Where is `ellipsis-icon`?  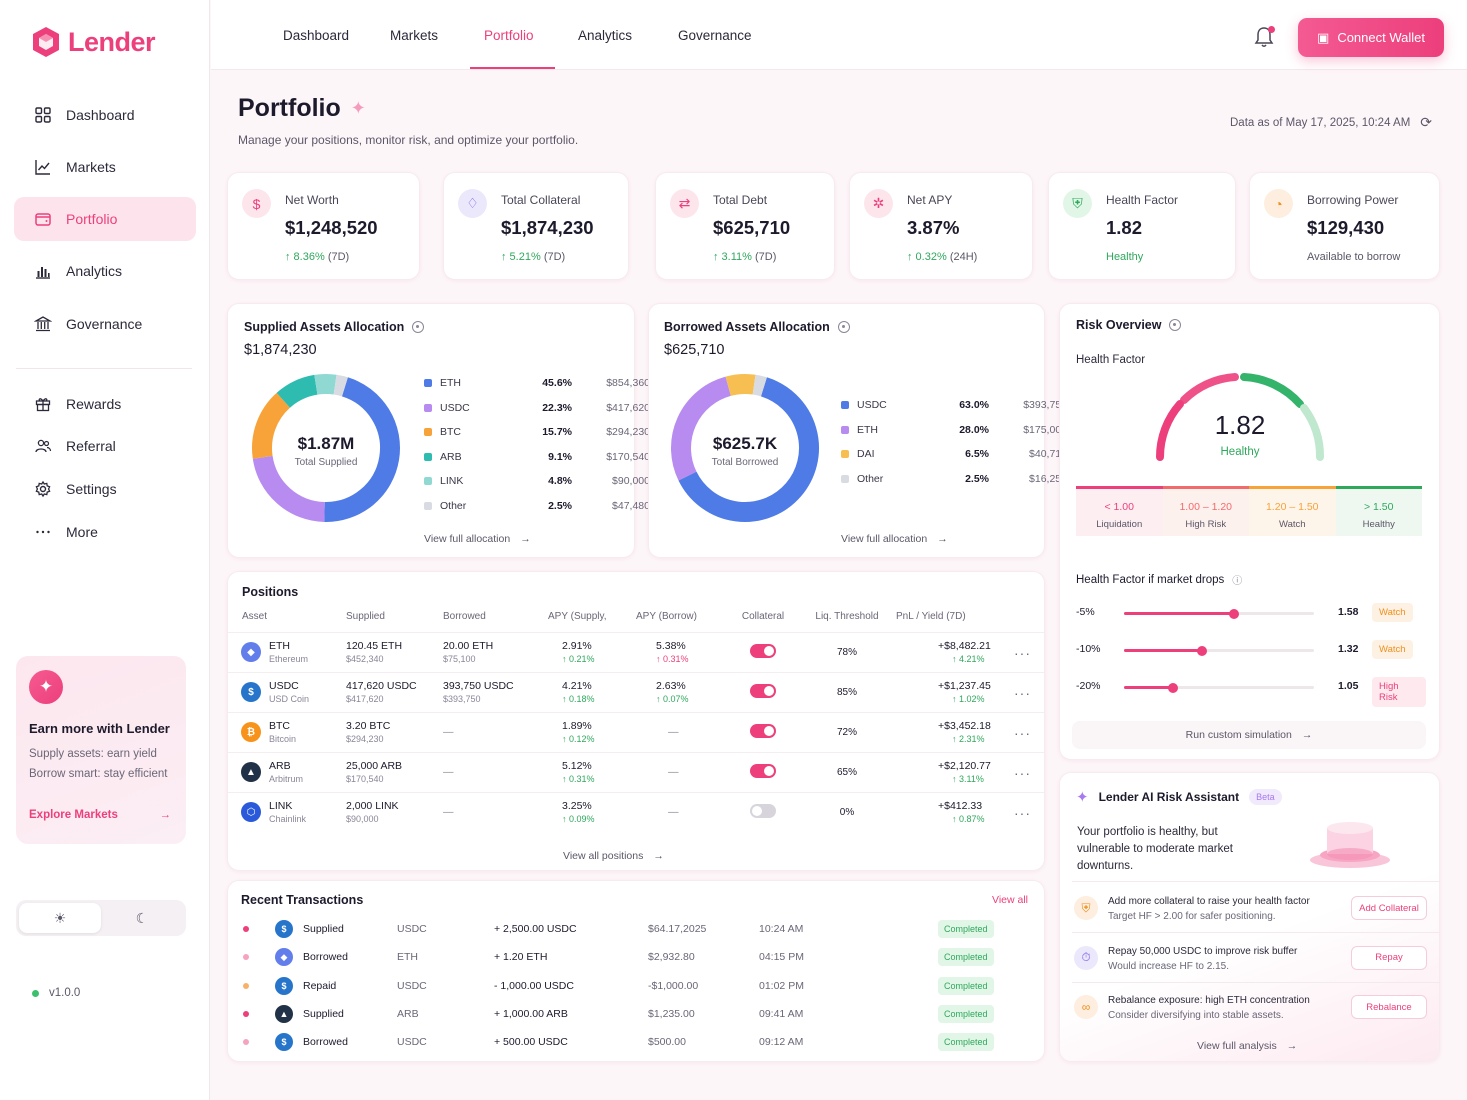
ellipsis-icon is located at coordinates (43, 532).